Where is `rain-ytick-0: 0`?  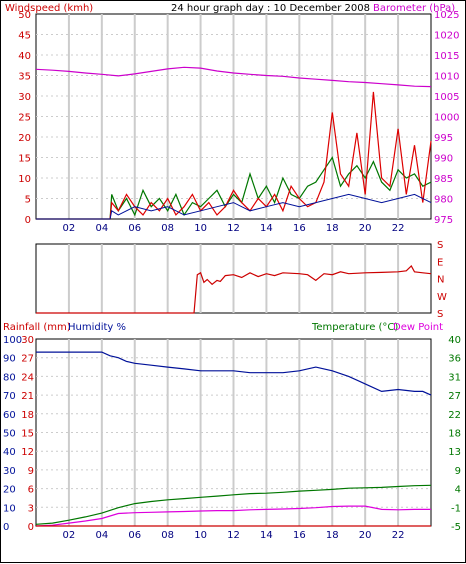
rain-ytick-0: 0 is located at coordinates (31, 527).